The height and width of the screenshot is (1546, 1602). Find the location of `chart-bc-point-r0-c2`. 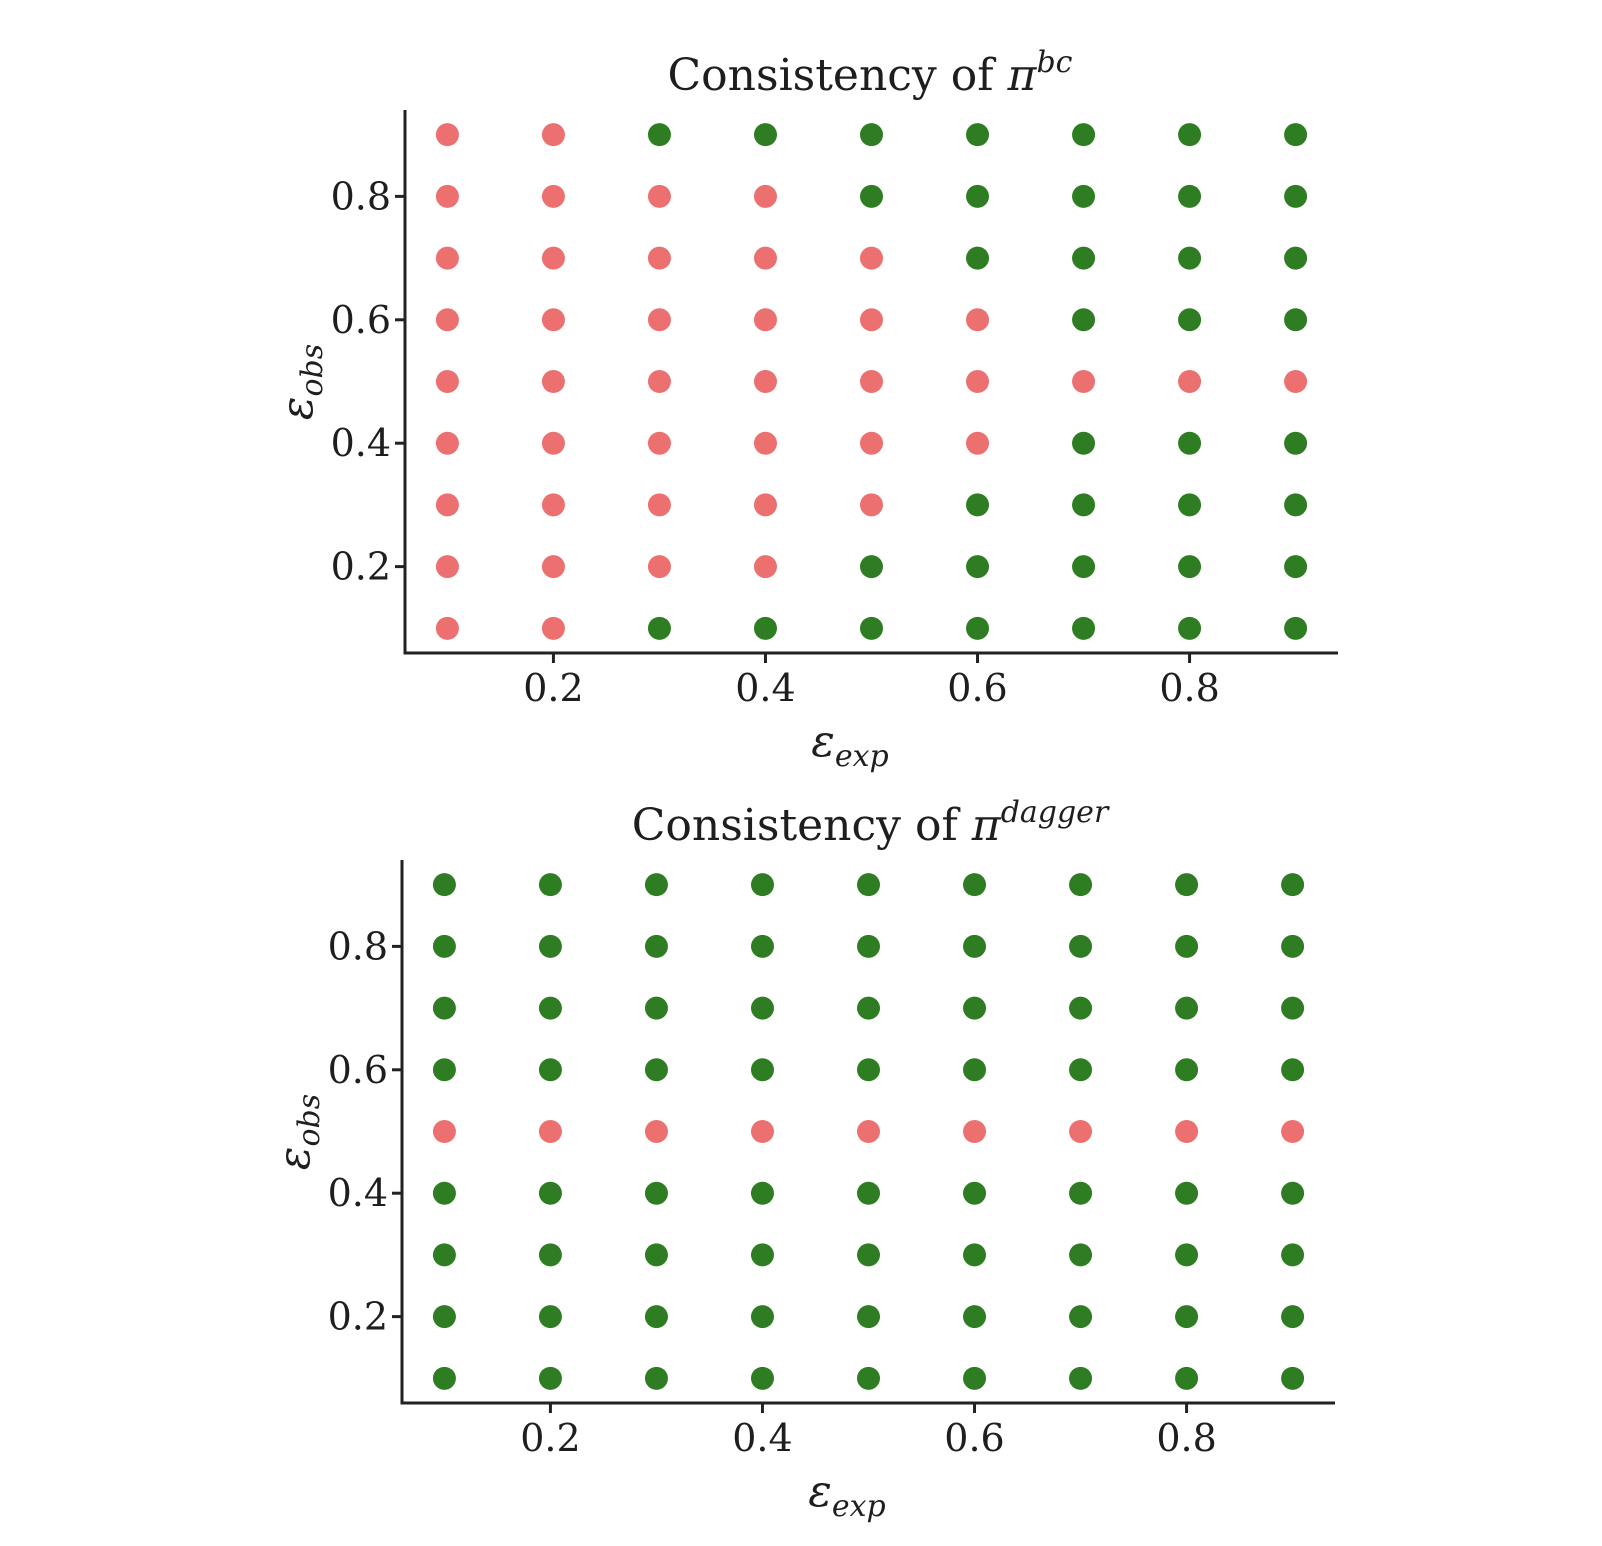

chart-bc-point-r0-c2 is located at coordinates (659, 628).